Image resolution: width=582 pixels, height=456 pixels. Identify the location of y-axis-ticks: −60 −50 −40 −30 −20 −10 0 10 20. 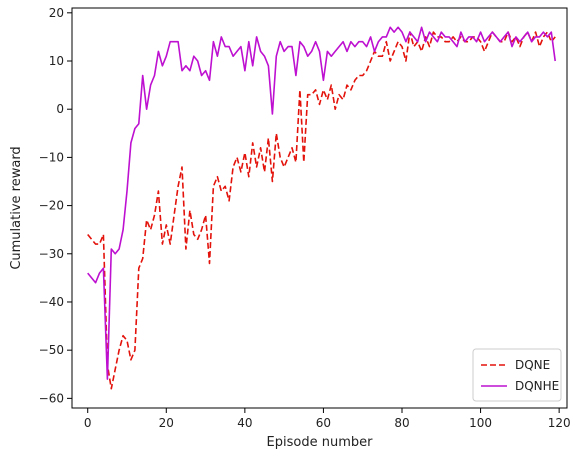
(55, 205).